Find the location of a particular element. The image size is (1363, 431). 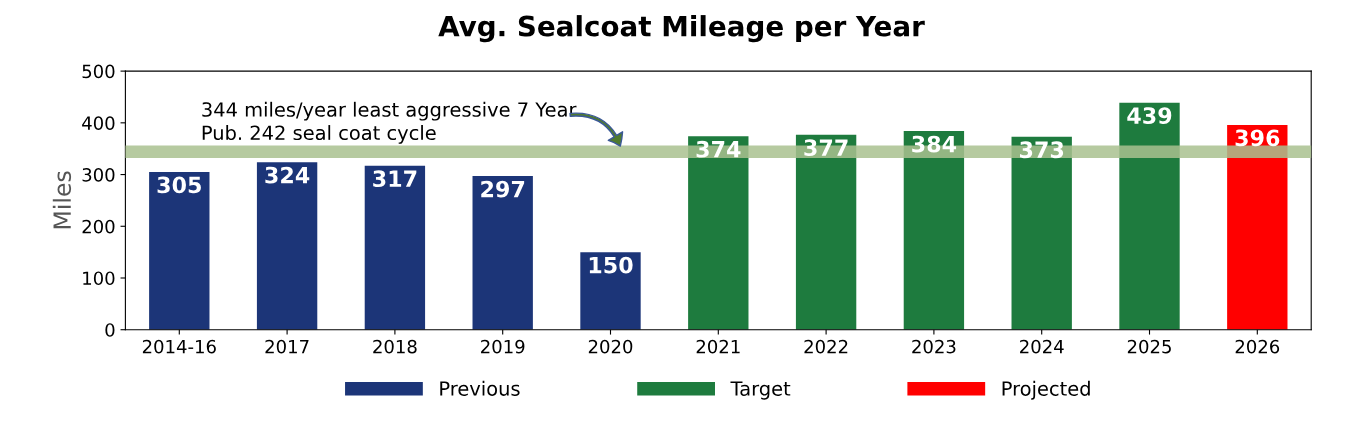

y-tick-label: 0 is located at coordinates (110, 330).